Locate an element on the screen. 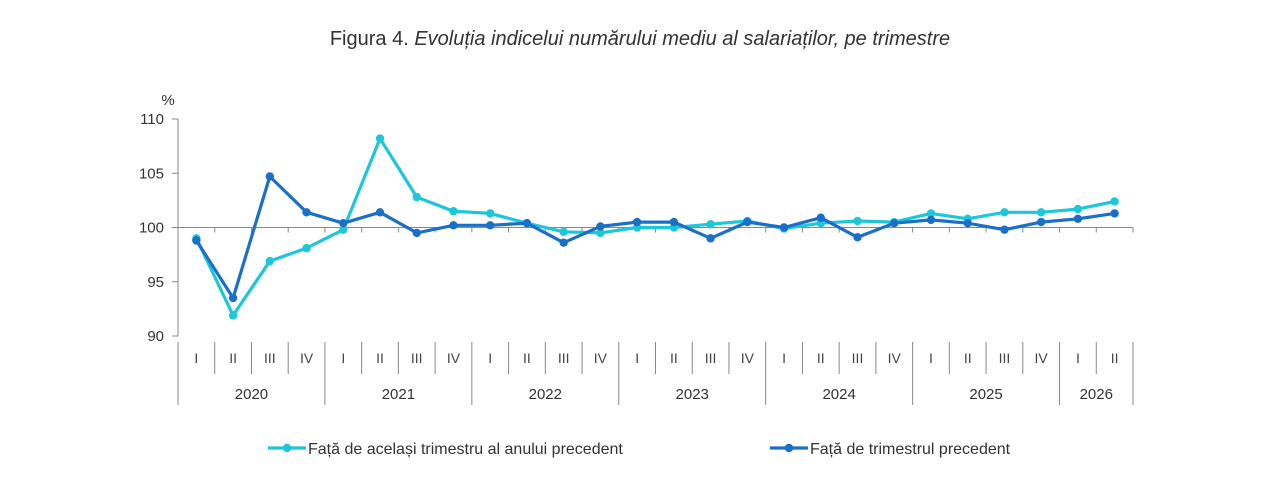 This screenshot has height=497, width=1280. year-label: 2021 is located at coordinates (398, 394).